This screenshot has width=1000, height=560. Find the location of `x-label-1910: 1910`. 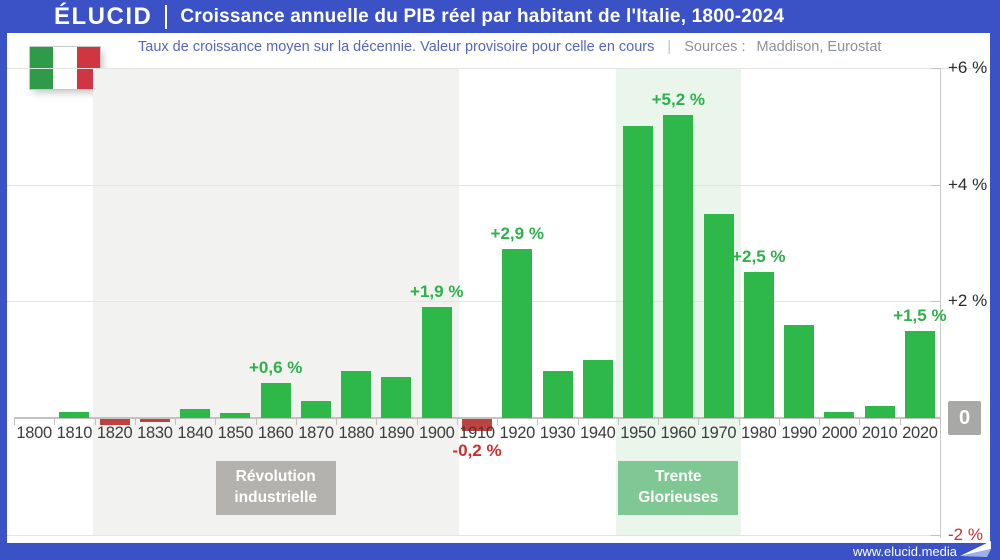

x-label-1910: 1910 is located at coordinates (477, 433).